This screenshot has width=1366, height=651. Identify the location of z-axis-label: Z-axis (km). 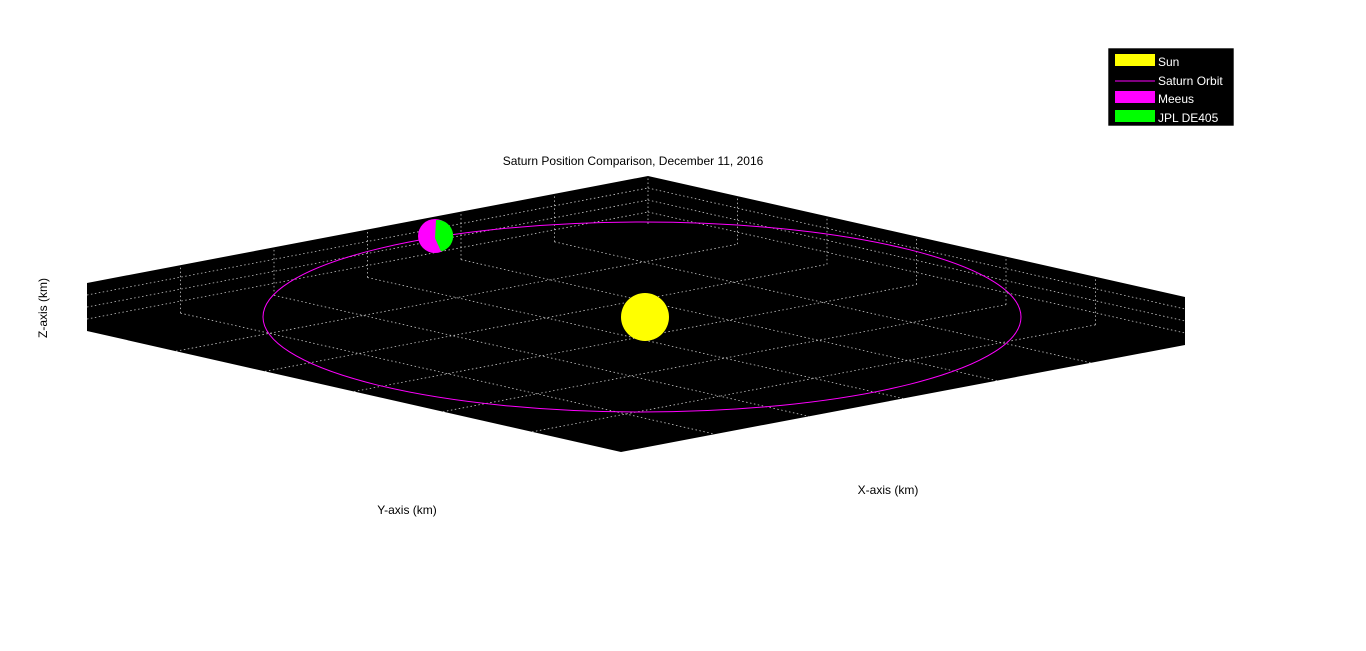
(43, 308).